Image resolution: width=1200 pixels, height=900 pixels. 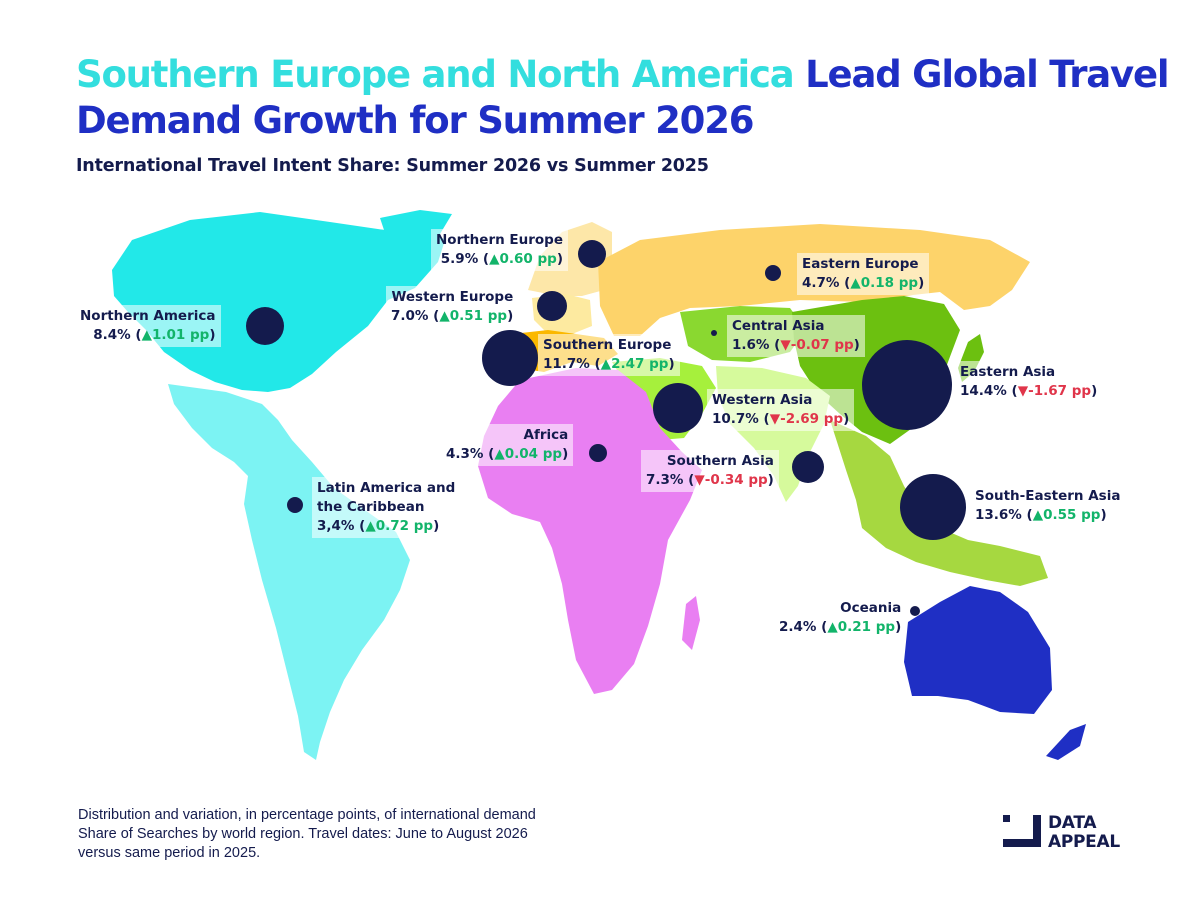 What do you see at coordinates (860, 264) in the screenshot?
I see `region-name: Eastern Europe` at bounding box center [860, 264].